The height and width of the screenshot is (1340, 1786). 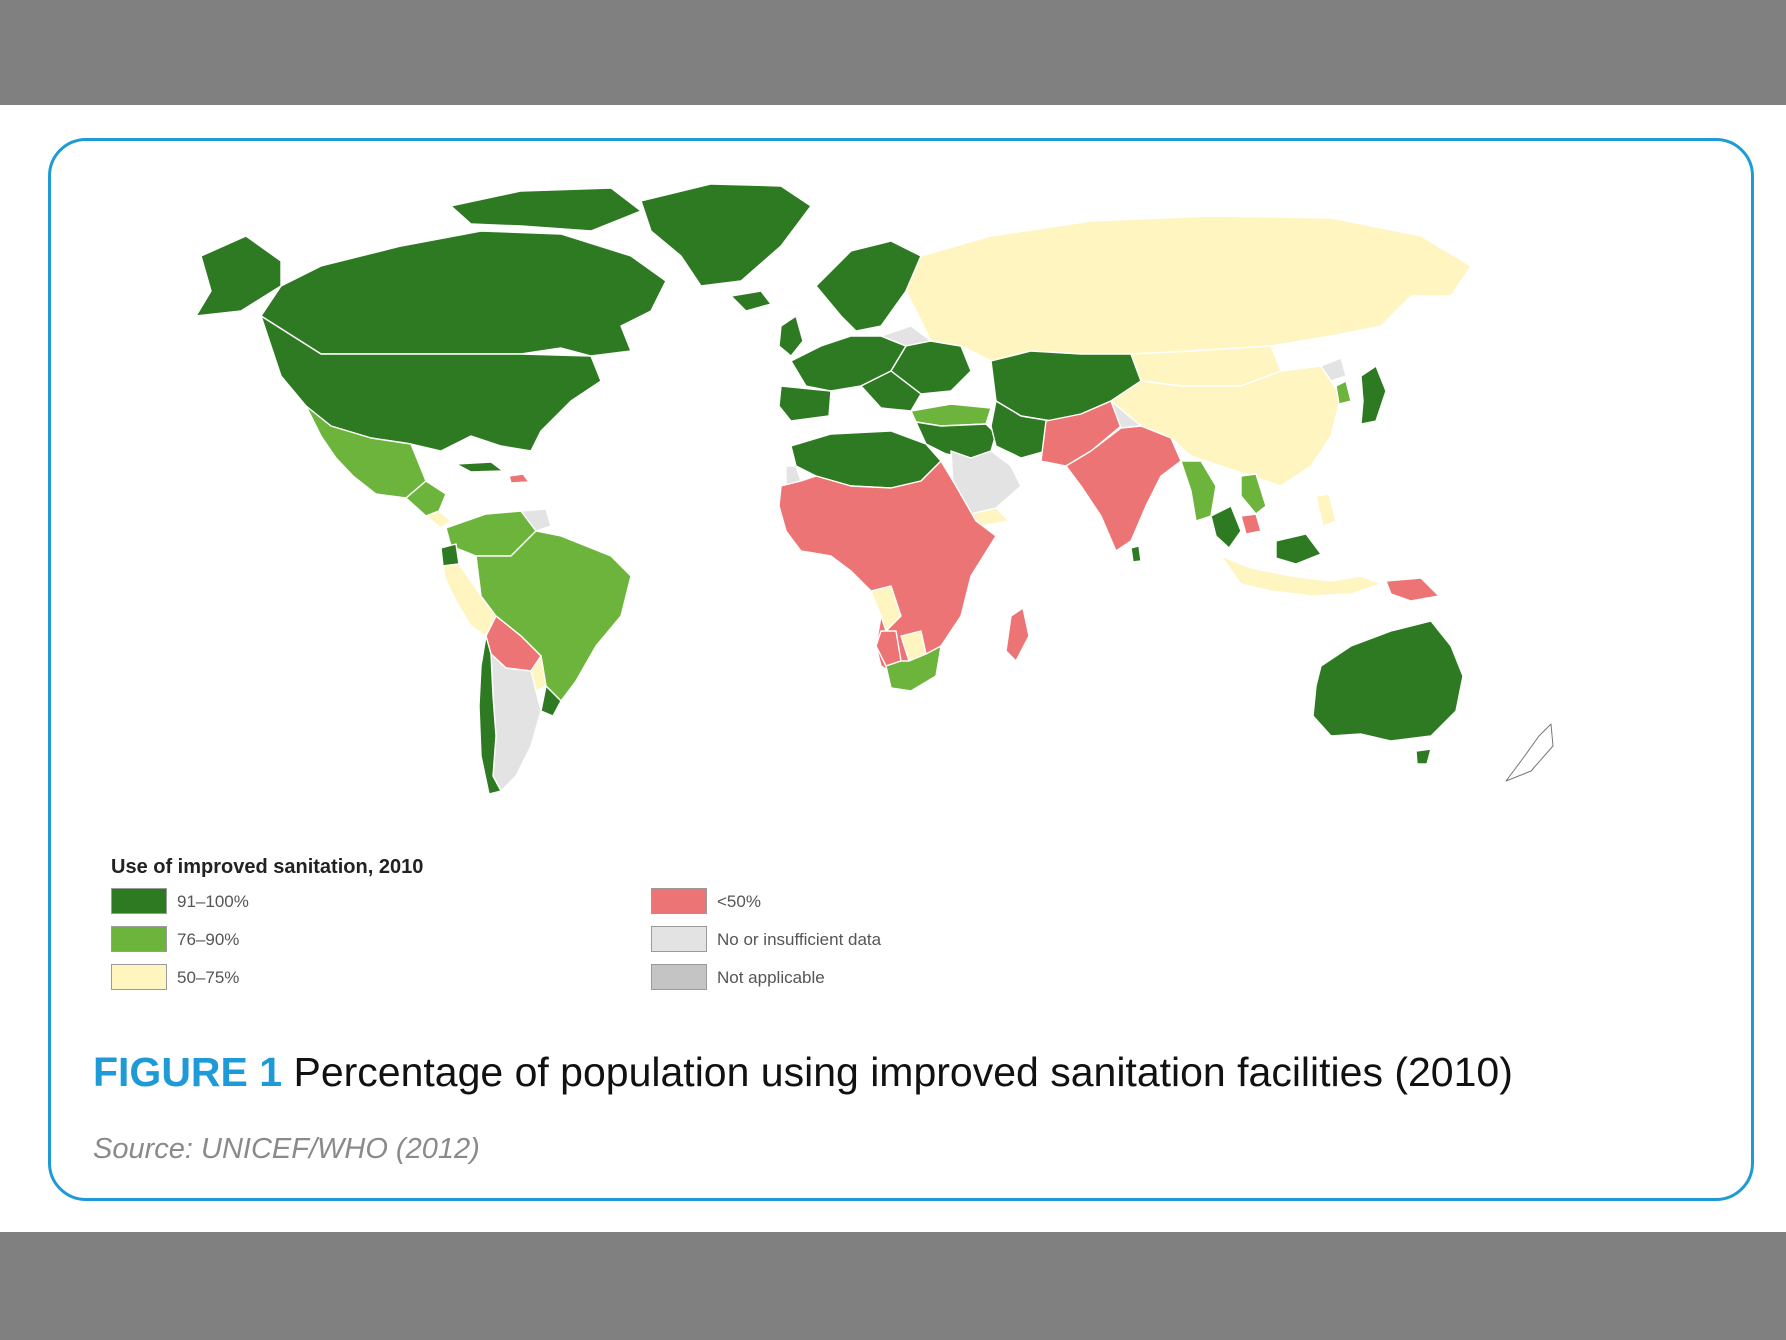 What do you see at coordinates (238, 276) in the screenshot?
I see `region-alaska` at bounding box center [238, 276].